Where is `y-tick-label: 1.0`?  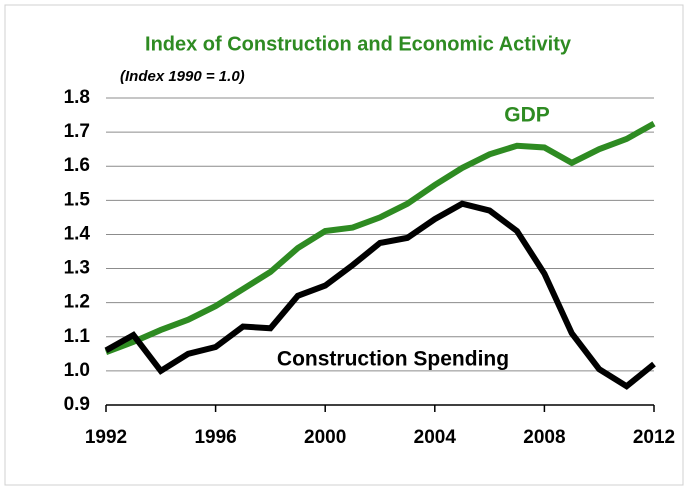
y-tick-label: 1.0 is located at coordinates (77, 370).